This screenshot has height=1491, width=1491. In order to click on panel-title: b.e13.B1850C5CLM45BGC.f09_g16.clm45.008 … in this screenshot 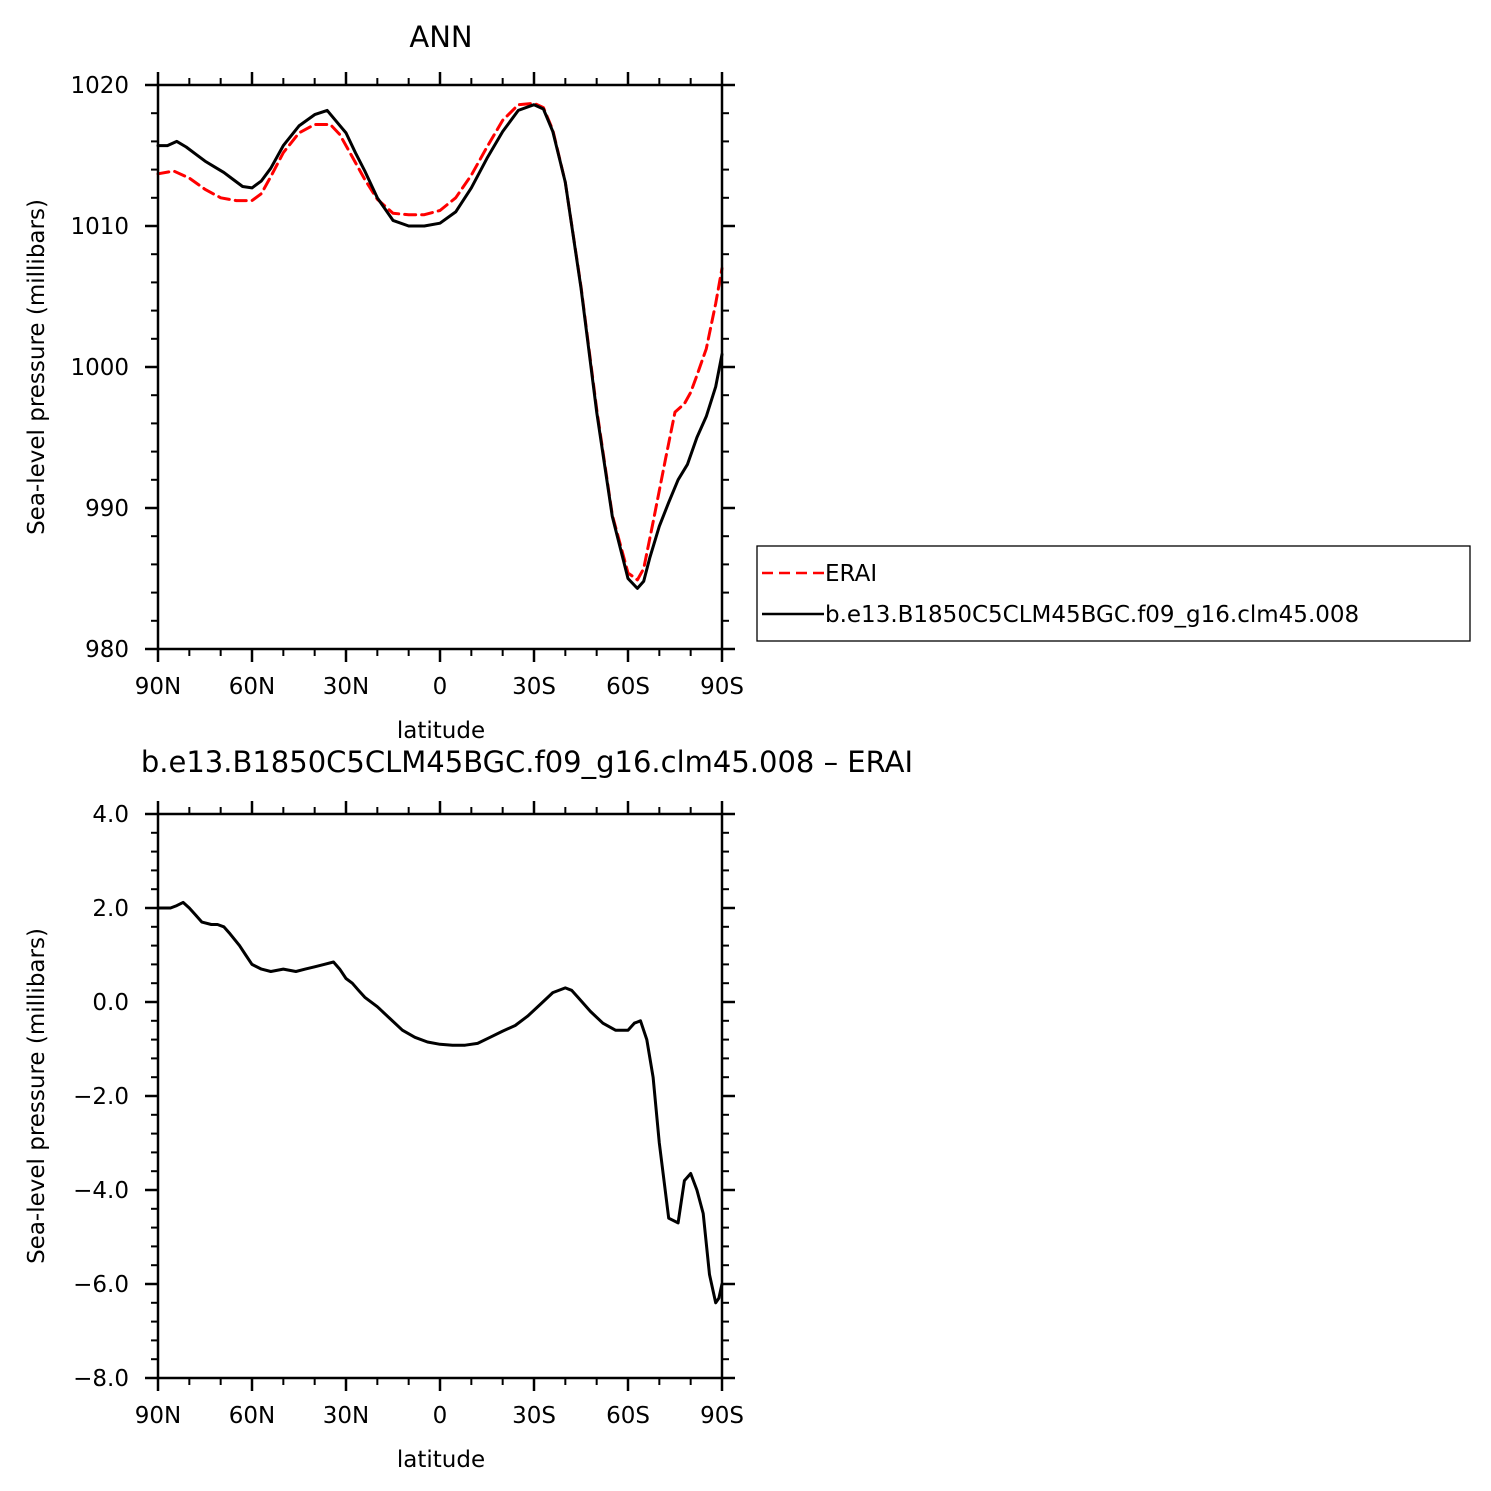, I will do `click(527, 762)`.